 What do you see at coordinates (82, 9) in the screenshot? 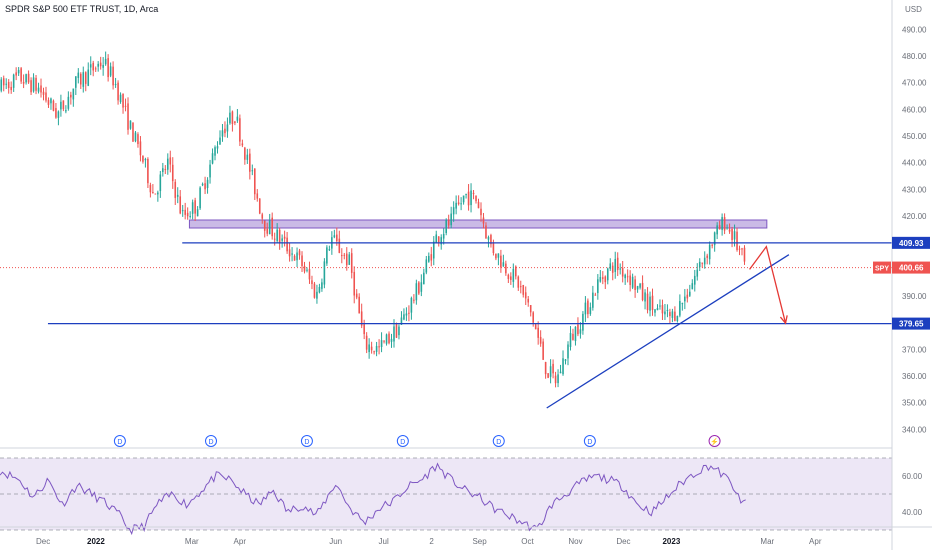
I see `chart-title: SPDR S&P 500 ETF TRUST, 1D, Arca` at bounding box center [82, 9].